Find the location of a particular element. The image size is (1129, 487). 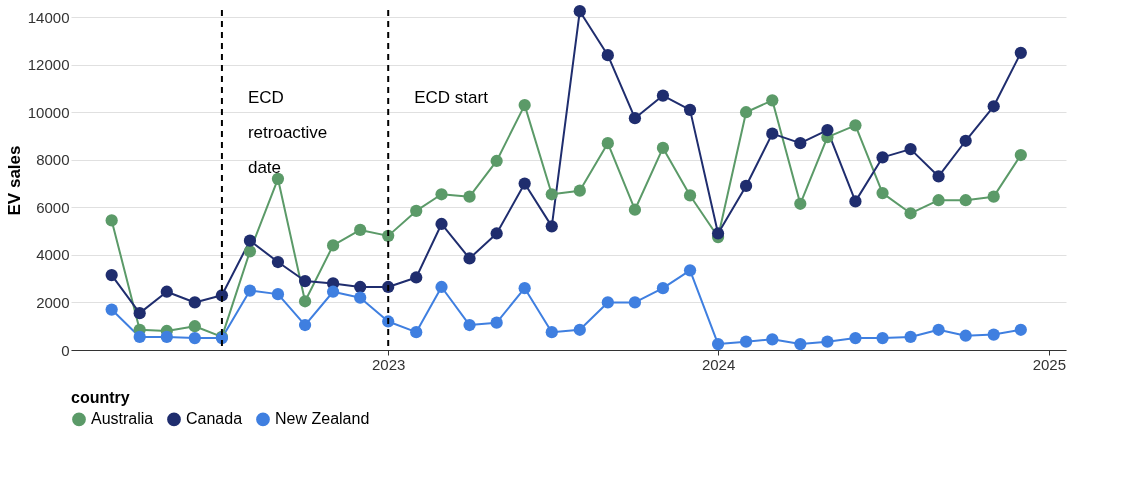

ref-line-label: ECD start is located at coordinates (451, 97).